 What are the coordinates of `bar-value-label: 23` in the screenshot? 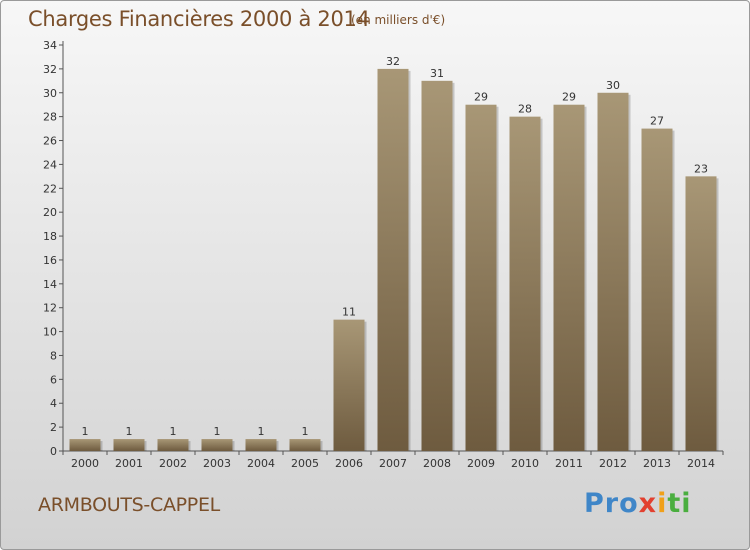 It's located at (701, 168).